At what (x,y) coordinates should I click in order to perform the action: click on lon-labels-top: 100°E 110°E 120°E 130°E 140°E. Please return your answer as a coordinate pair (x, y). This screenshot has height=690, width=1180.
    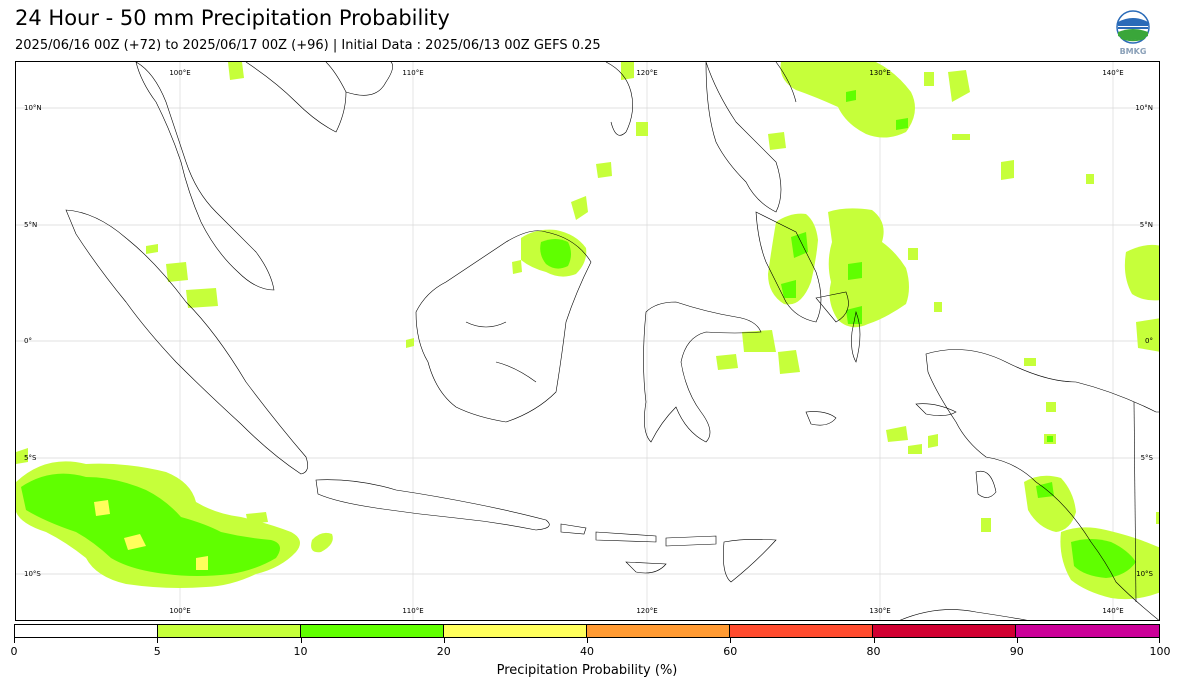
    Looking at the image, I should click on (646, 73).